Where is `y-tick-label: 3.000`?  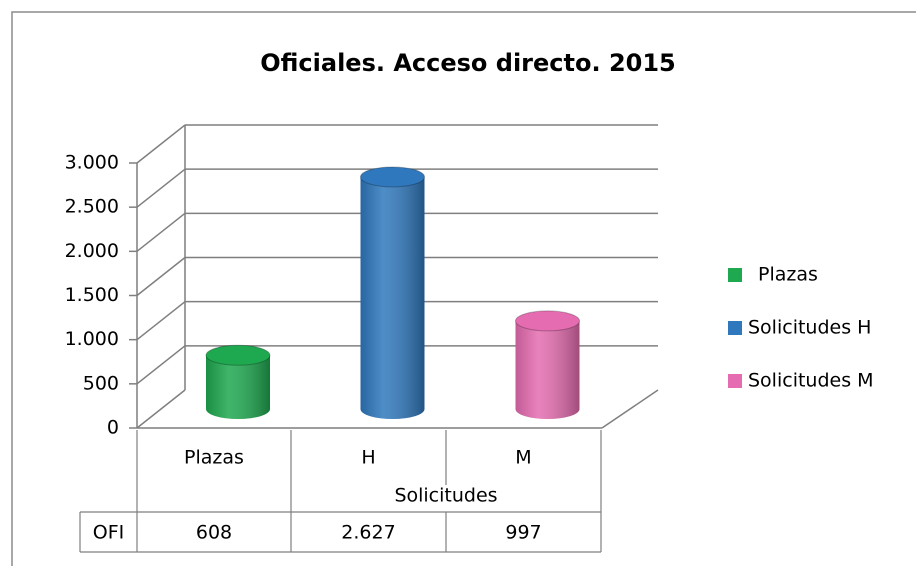
y-tick-label: 3.000 is located at coordinates (92, 163).